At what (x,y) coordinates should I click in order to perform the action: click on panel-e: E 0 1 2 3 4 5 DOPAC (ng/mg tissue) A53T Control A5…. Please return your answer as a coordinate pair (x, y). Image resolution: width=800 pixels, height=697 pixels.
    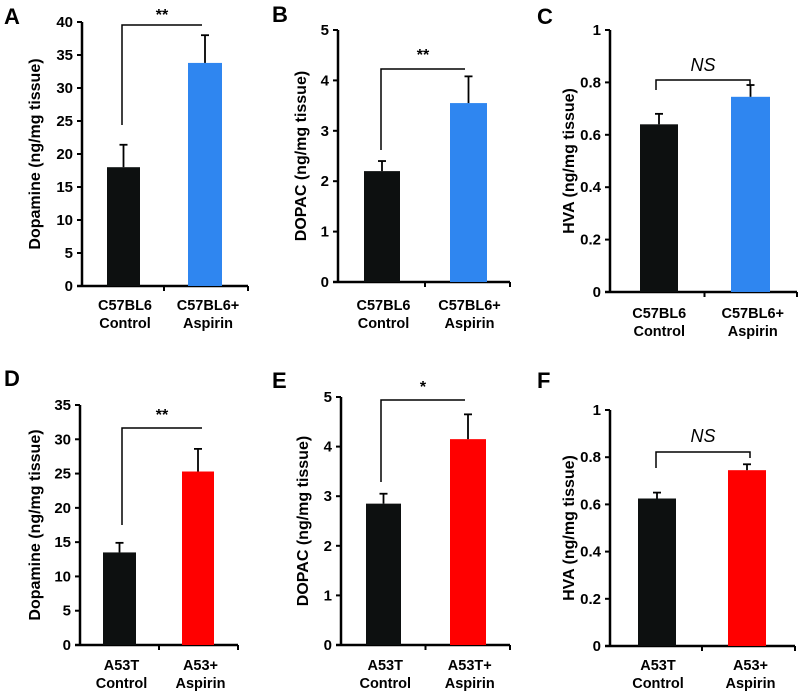
    Looking at the image, I should click on (391, 530).